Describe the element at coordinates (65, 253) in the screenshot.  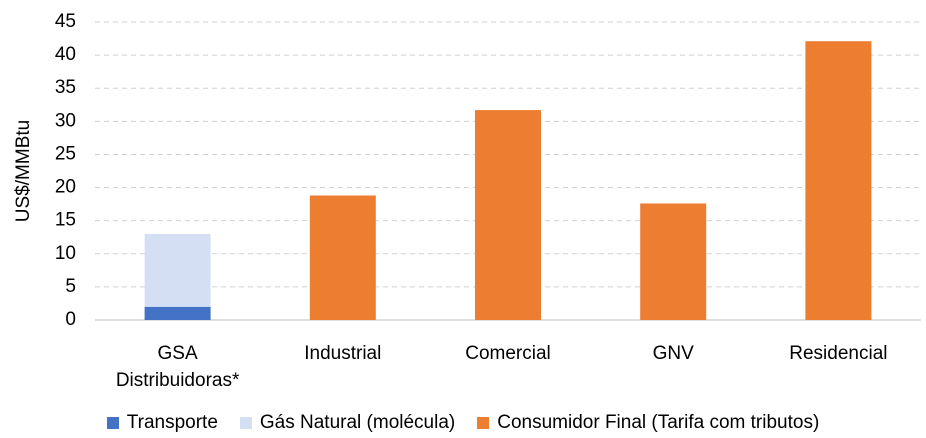
I see `y-tick-label: 10` at that location.